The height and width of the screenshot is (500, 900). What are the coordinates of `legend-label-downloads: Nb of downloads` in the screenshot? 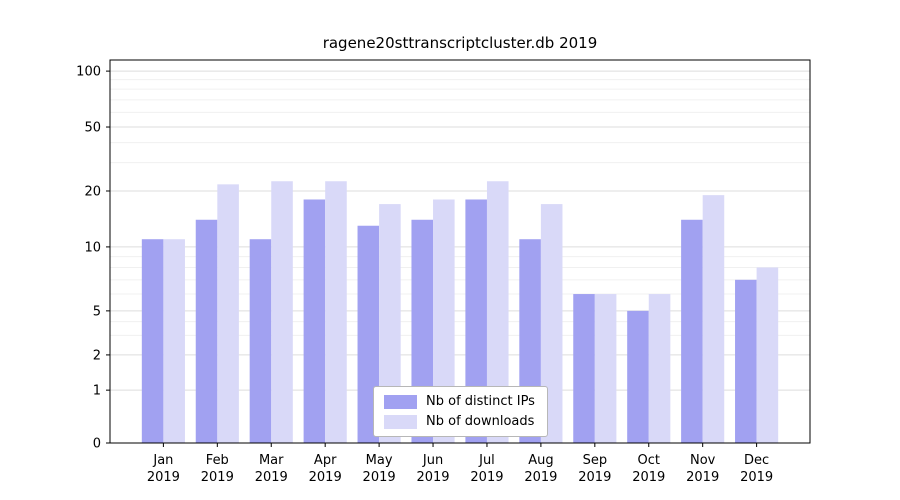 It's located at (480, 421).